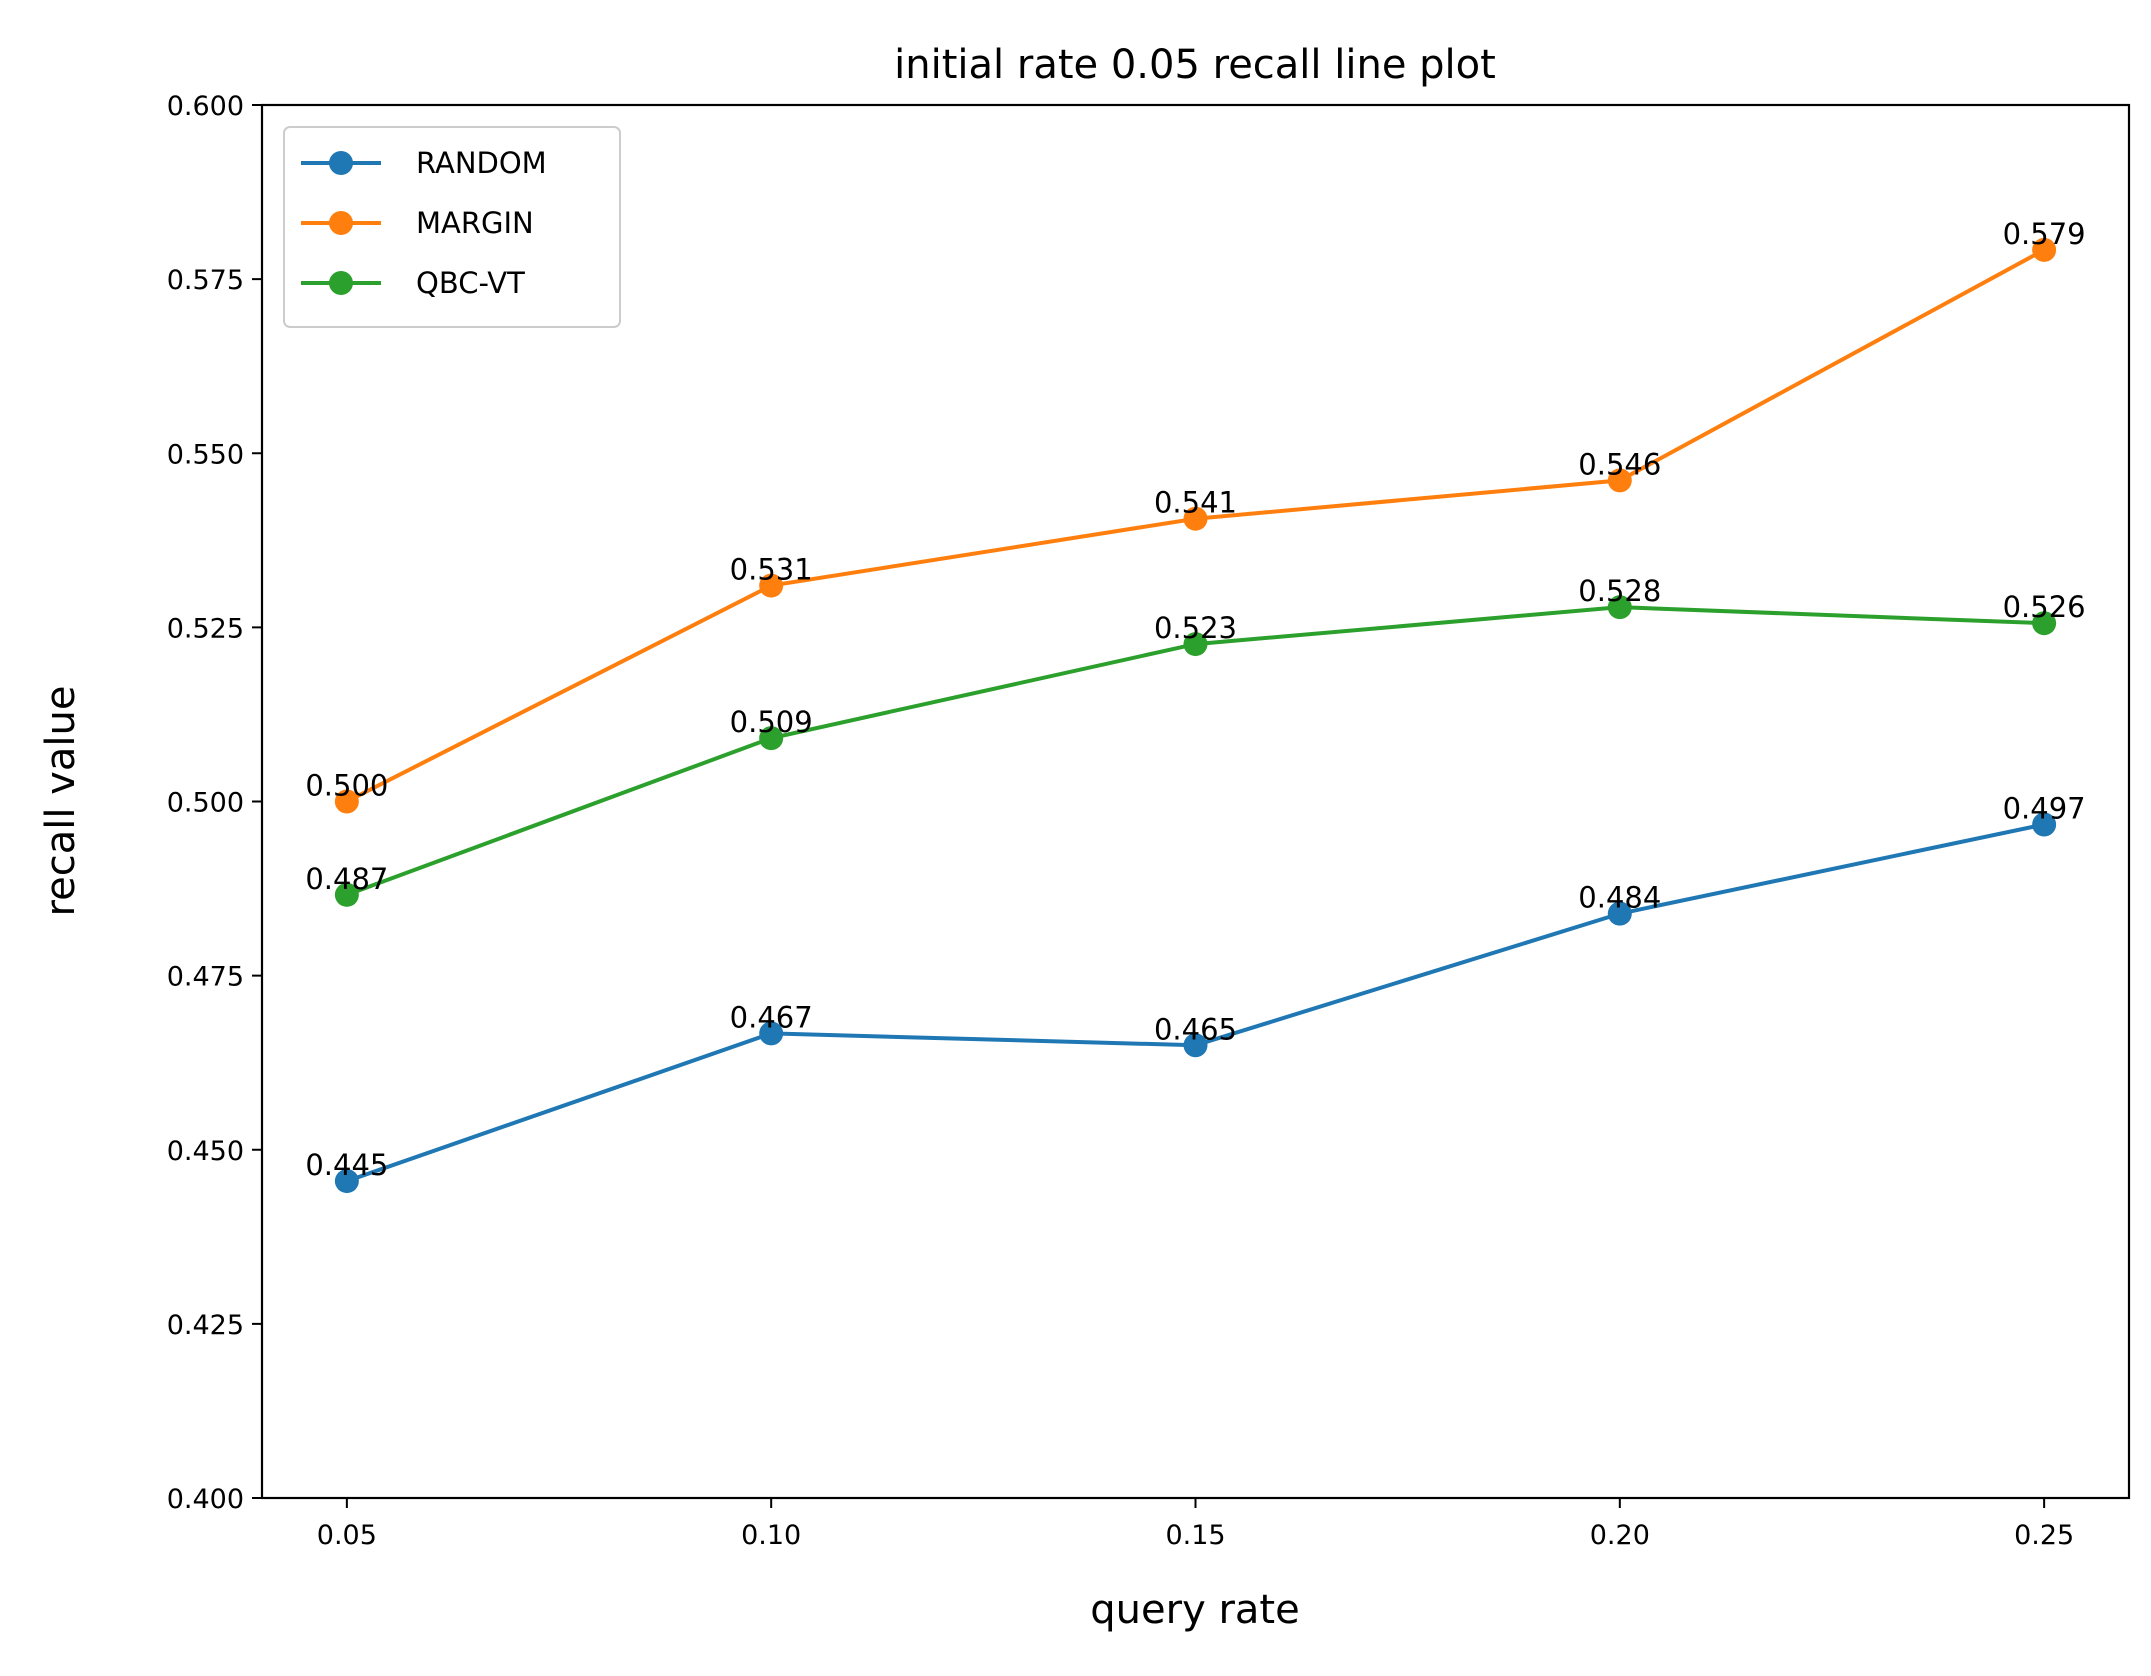 The image size is (2151, 1676). What do you see at coordinates (346, 786) in the screenshot?
I see `data-label-margin: 0.500` at bounding box center [346, 786].